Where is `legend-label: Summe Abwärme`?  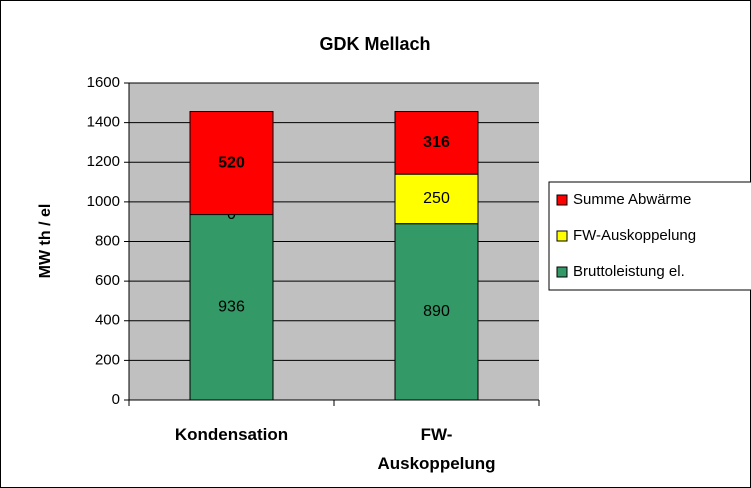 legend-label: Summe Abwärme is located at coordinates (632, 199).